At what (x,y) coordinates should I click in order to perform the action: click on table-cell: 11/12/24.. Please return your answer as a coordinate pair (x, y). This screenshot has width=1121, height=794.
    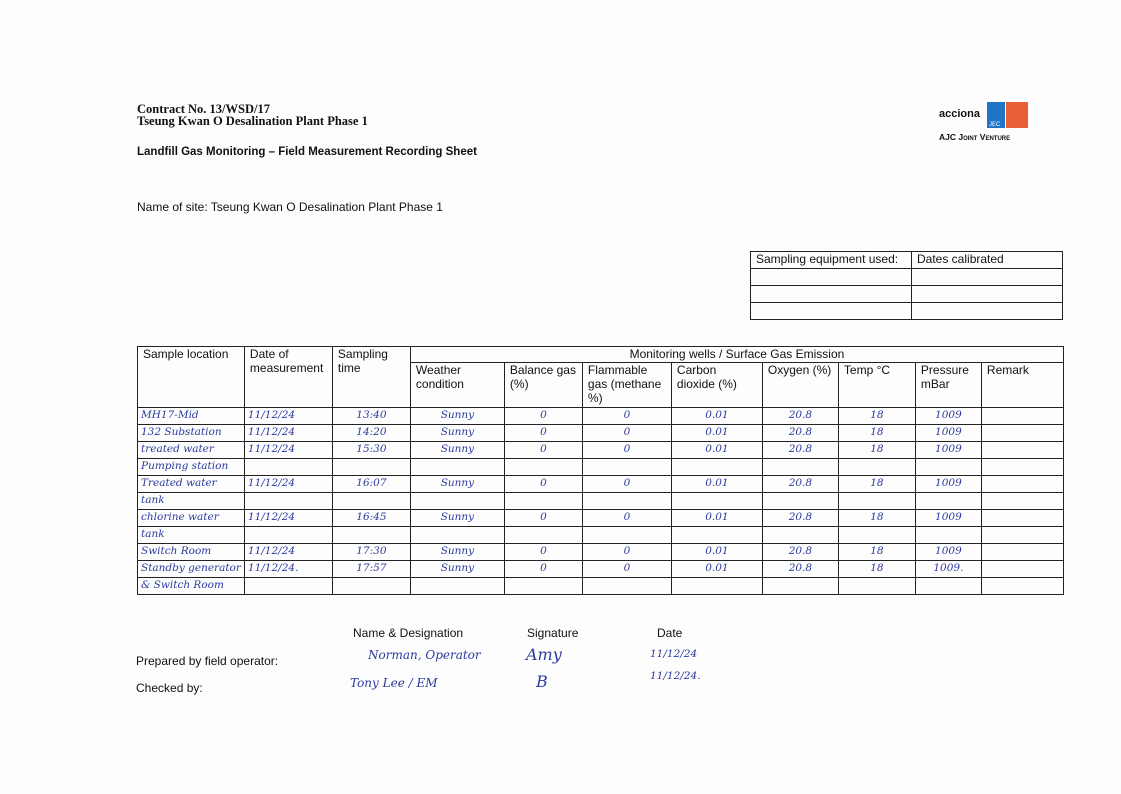
    Looking at the image, I should click on (288, 569).